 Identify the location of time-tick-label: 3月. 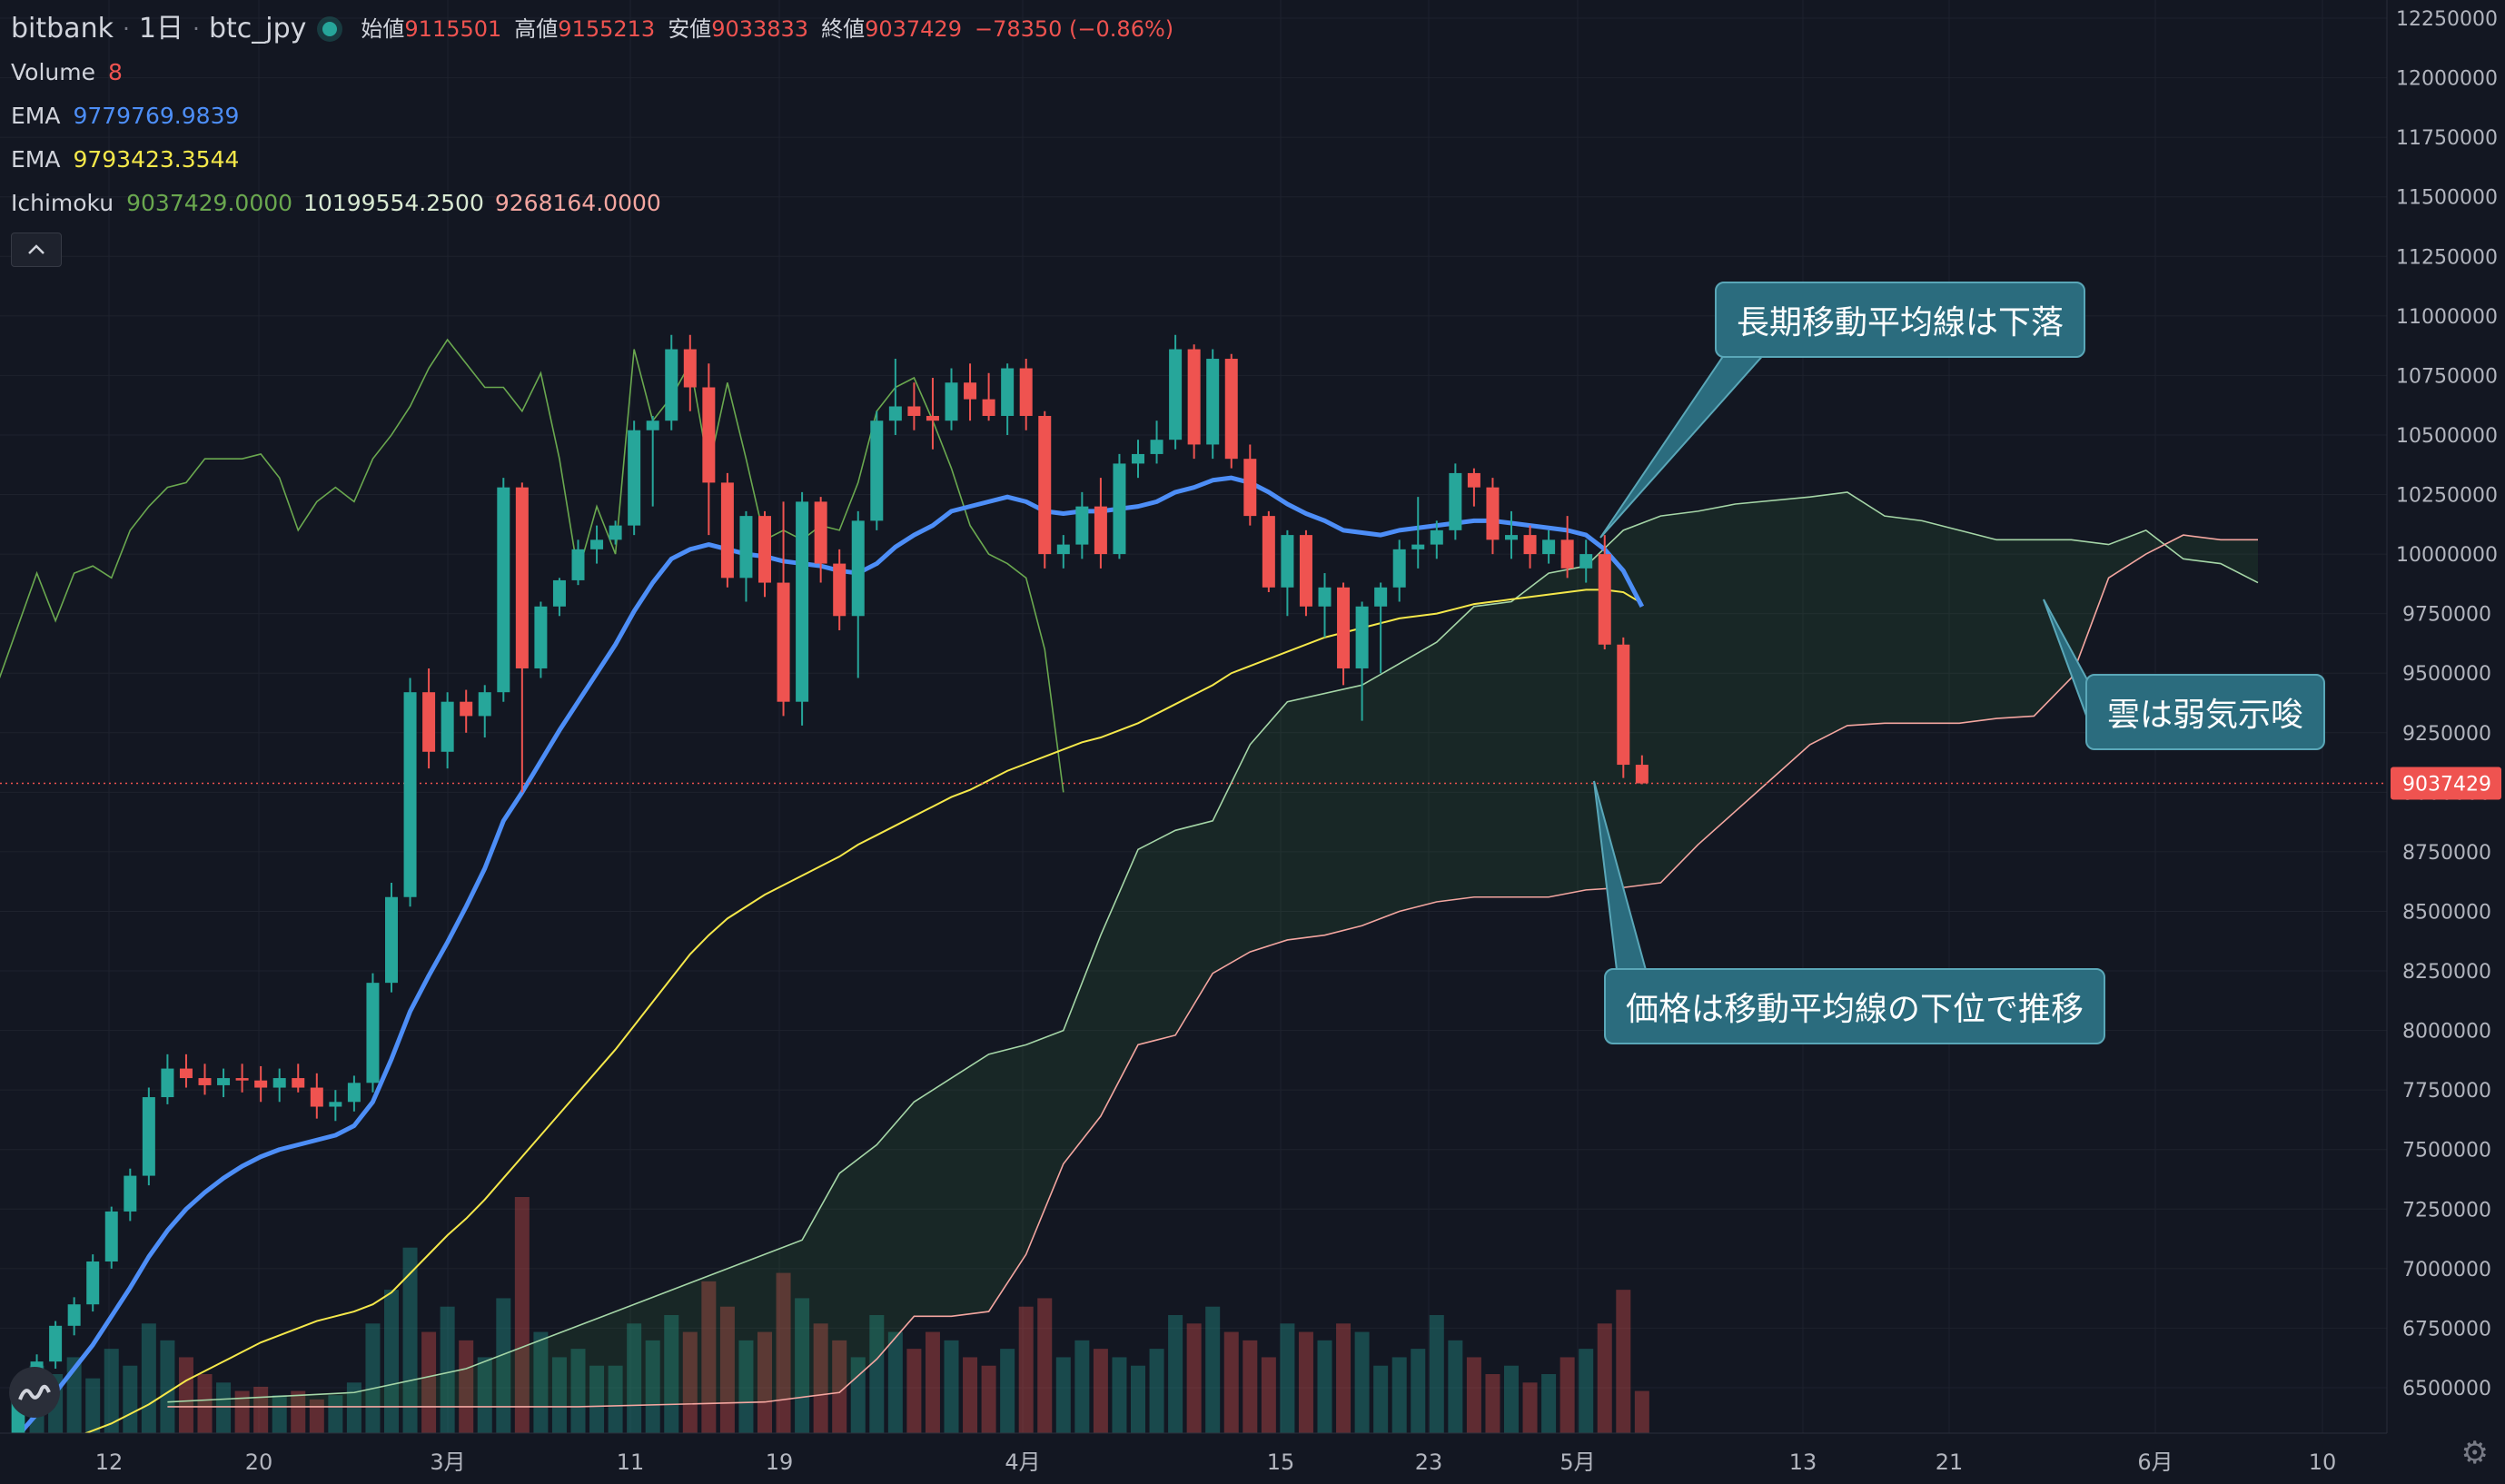
(447, 1462).